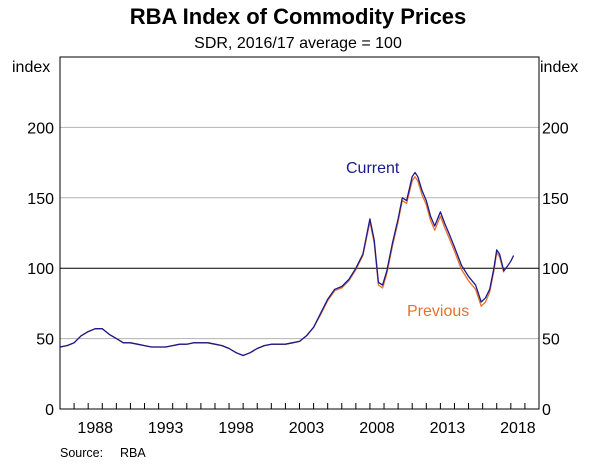 This screenshot has height=465, width=597. Describe the element at coordinates (40, 128) in the screenshot. I see `y-tick-label-left-200: 200` at that location.